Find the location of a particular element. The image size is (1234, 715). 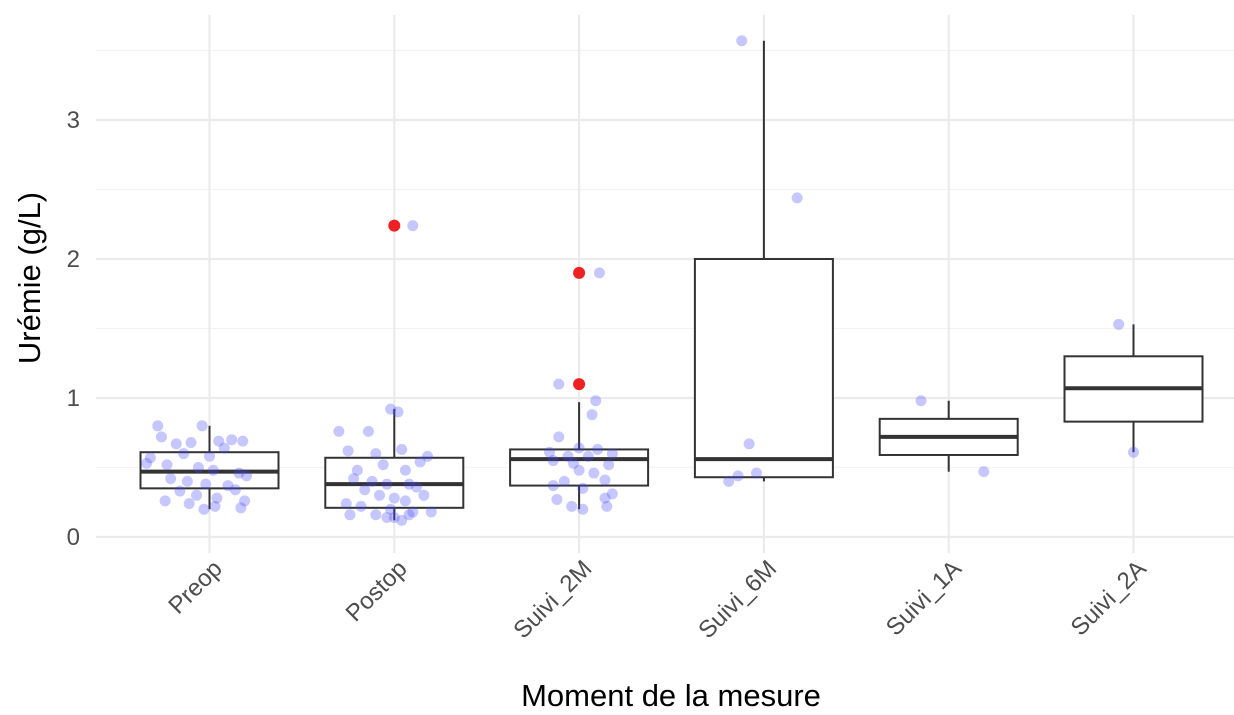

y-axis-title: Urémie (g/L) is located at coordinates (29, 278).